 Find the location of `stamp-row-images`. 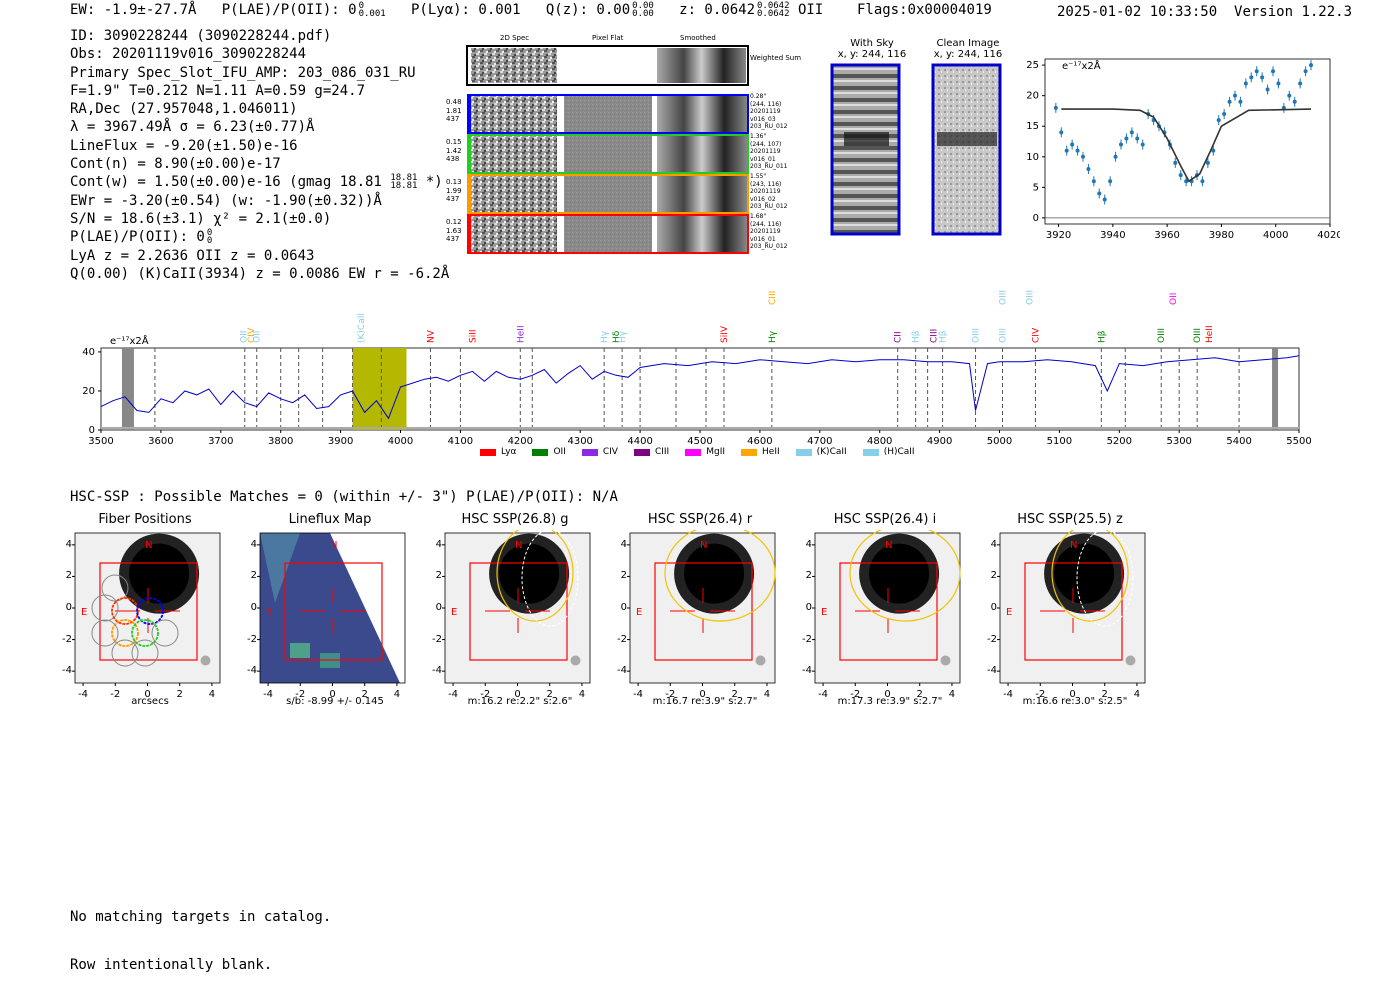

stamp-row-images is located at coordinates (608, 154).